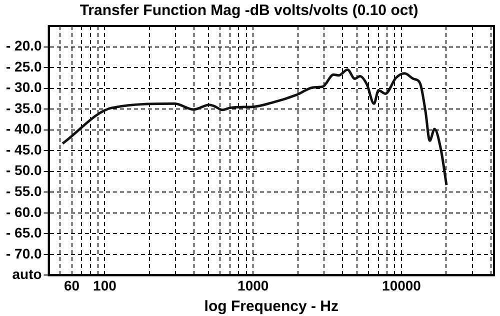 Image resolution: width=500 pixels, height=316 pixels. What do you see at coordinates (24, 170) in the screenshot?
I see `y-tick-label: - 50.0` at bounding box center [24, 170].